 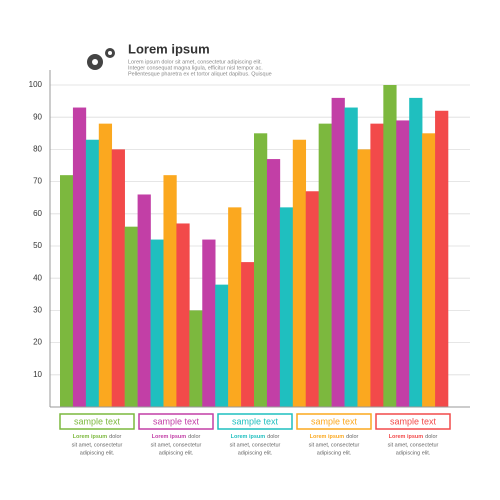 What do you see at coordinates (36, 84) in the screenshot?
I see `y-tick-label: 100` at bounding box center [36, 84].